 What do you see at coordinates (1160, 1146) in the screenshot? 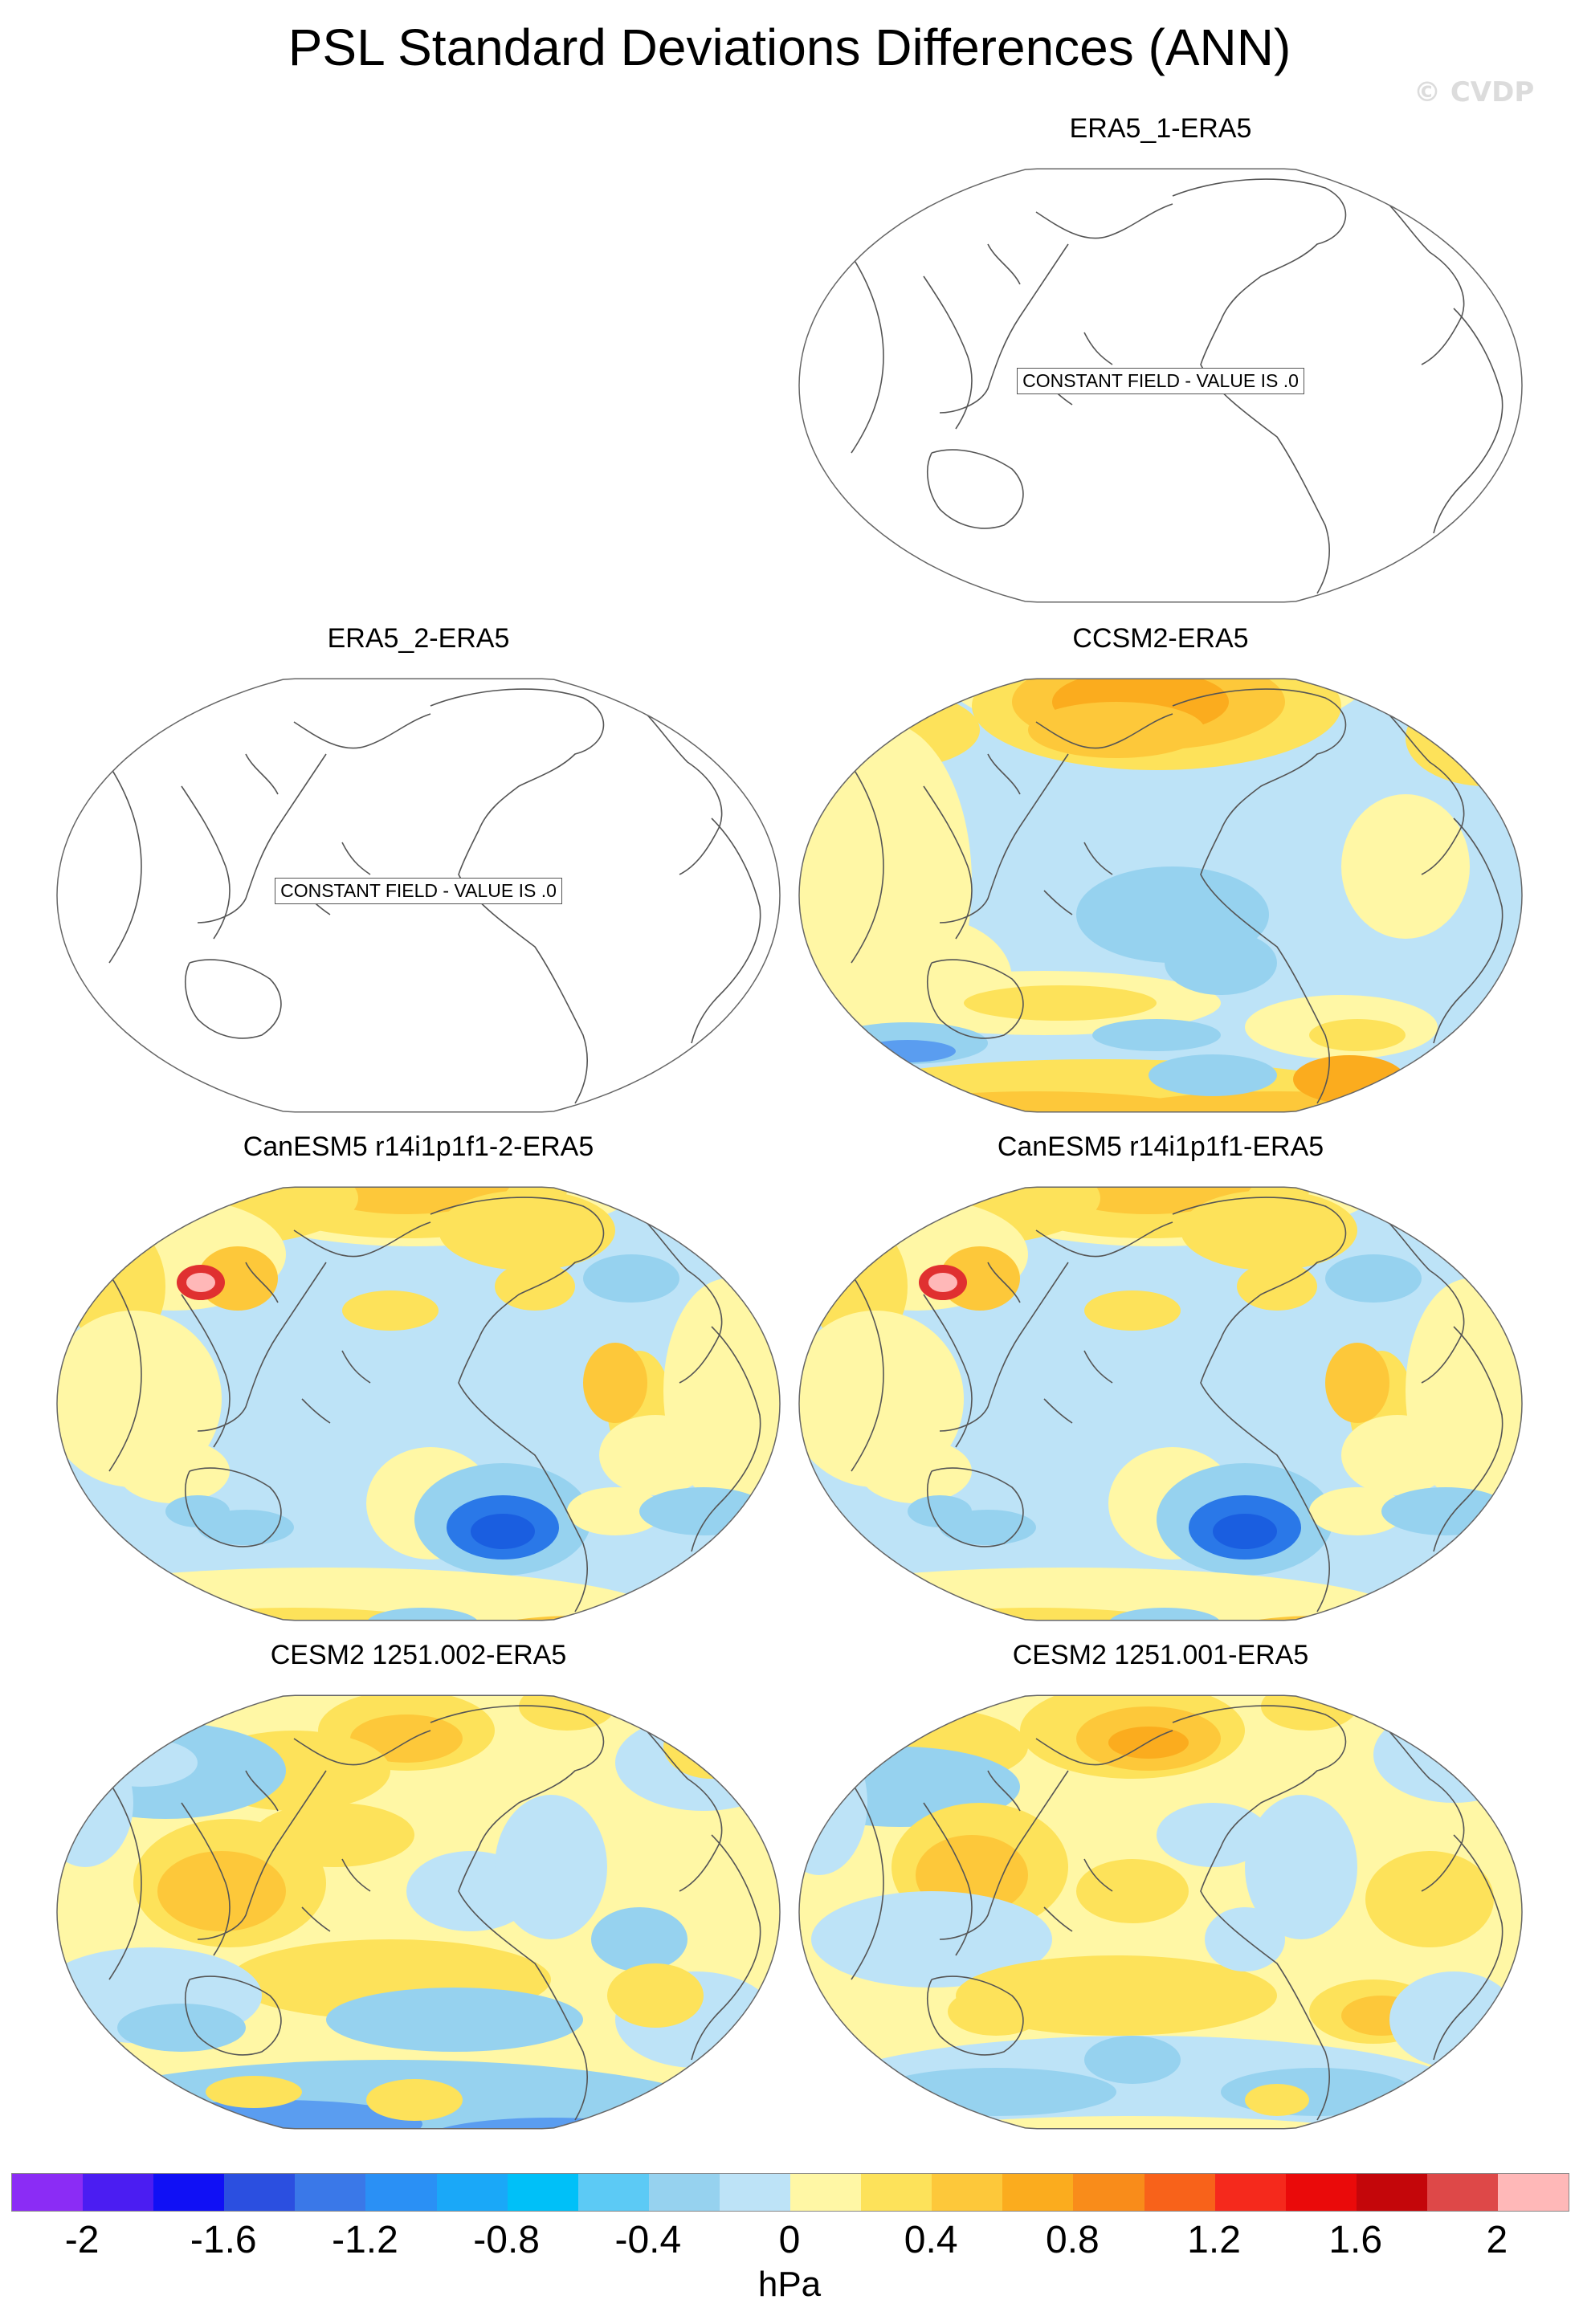
I see `panel-title: CanESM5 r14i1p1f1-ERA5` at bounding box center [1160, 1146].